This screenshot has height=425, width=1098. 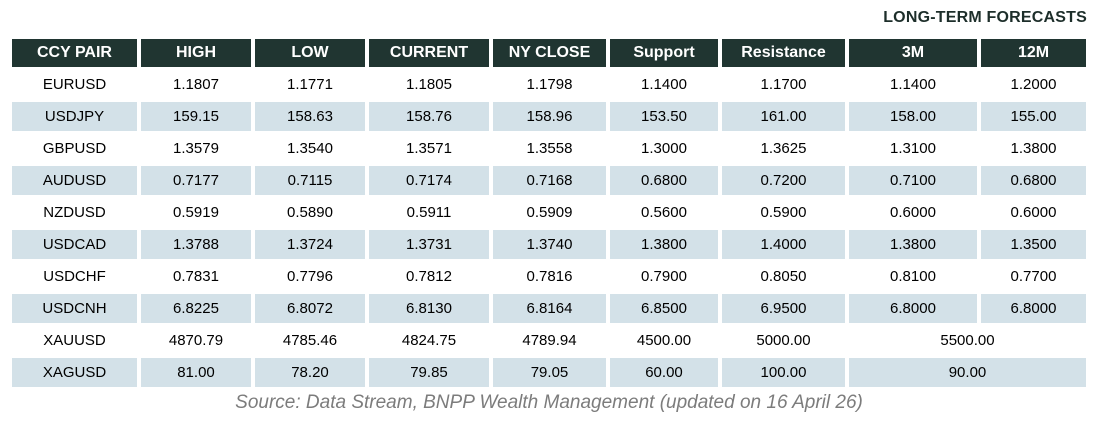 I want to click on value-cell: 1.3100, so click(x=915, y=150).